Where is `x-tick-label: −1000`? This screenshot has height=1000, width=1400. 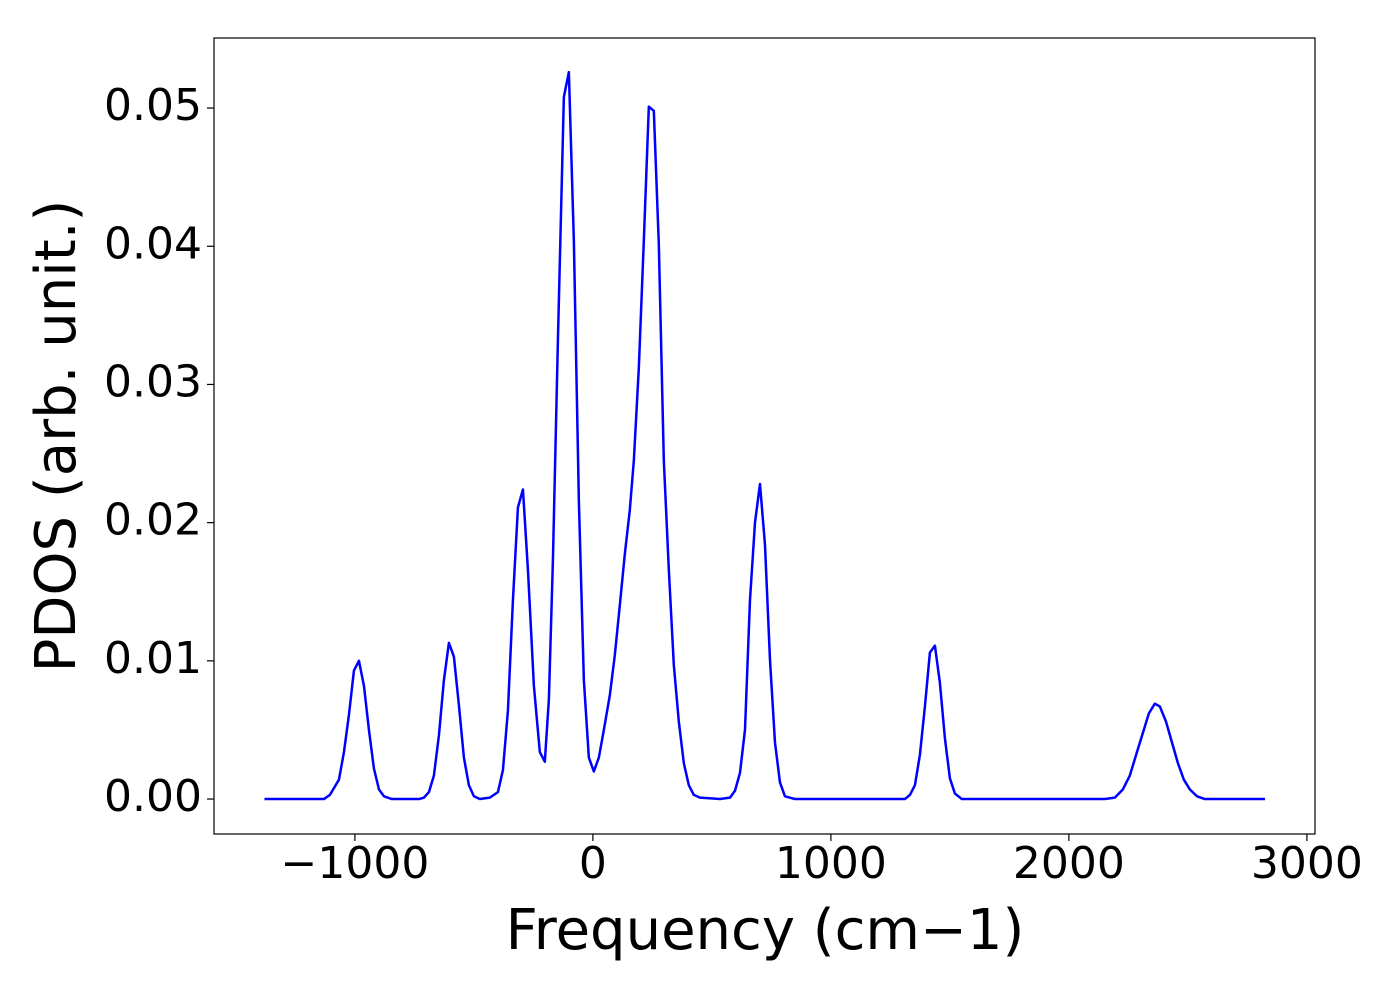 x-tick-label: −1000 is located at coordinates (354, 863).